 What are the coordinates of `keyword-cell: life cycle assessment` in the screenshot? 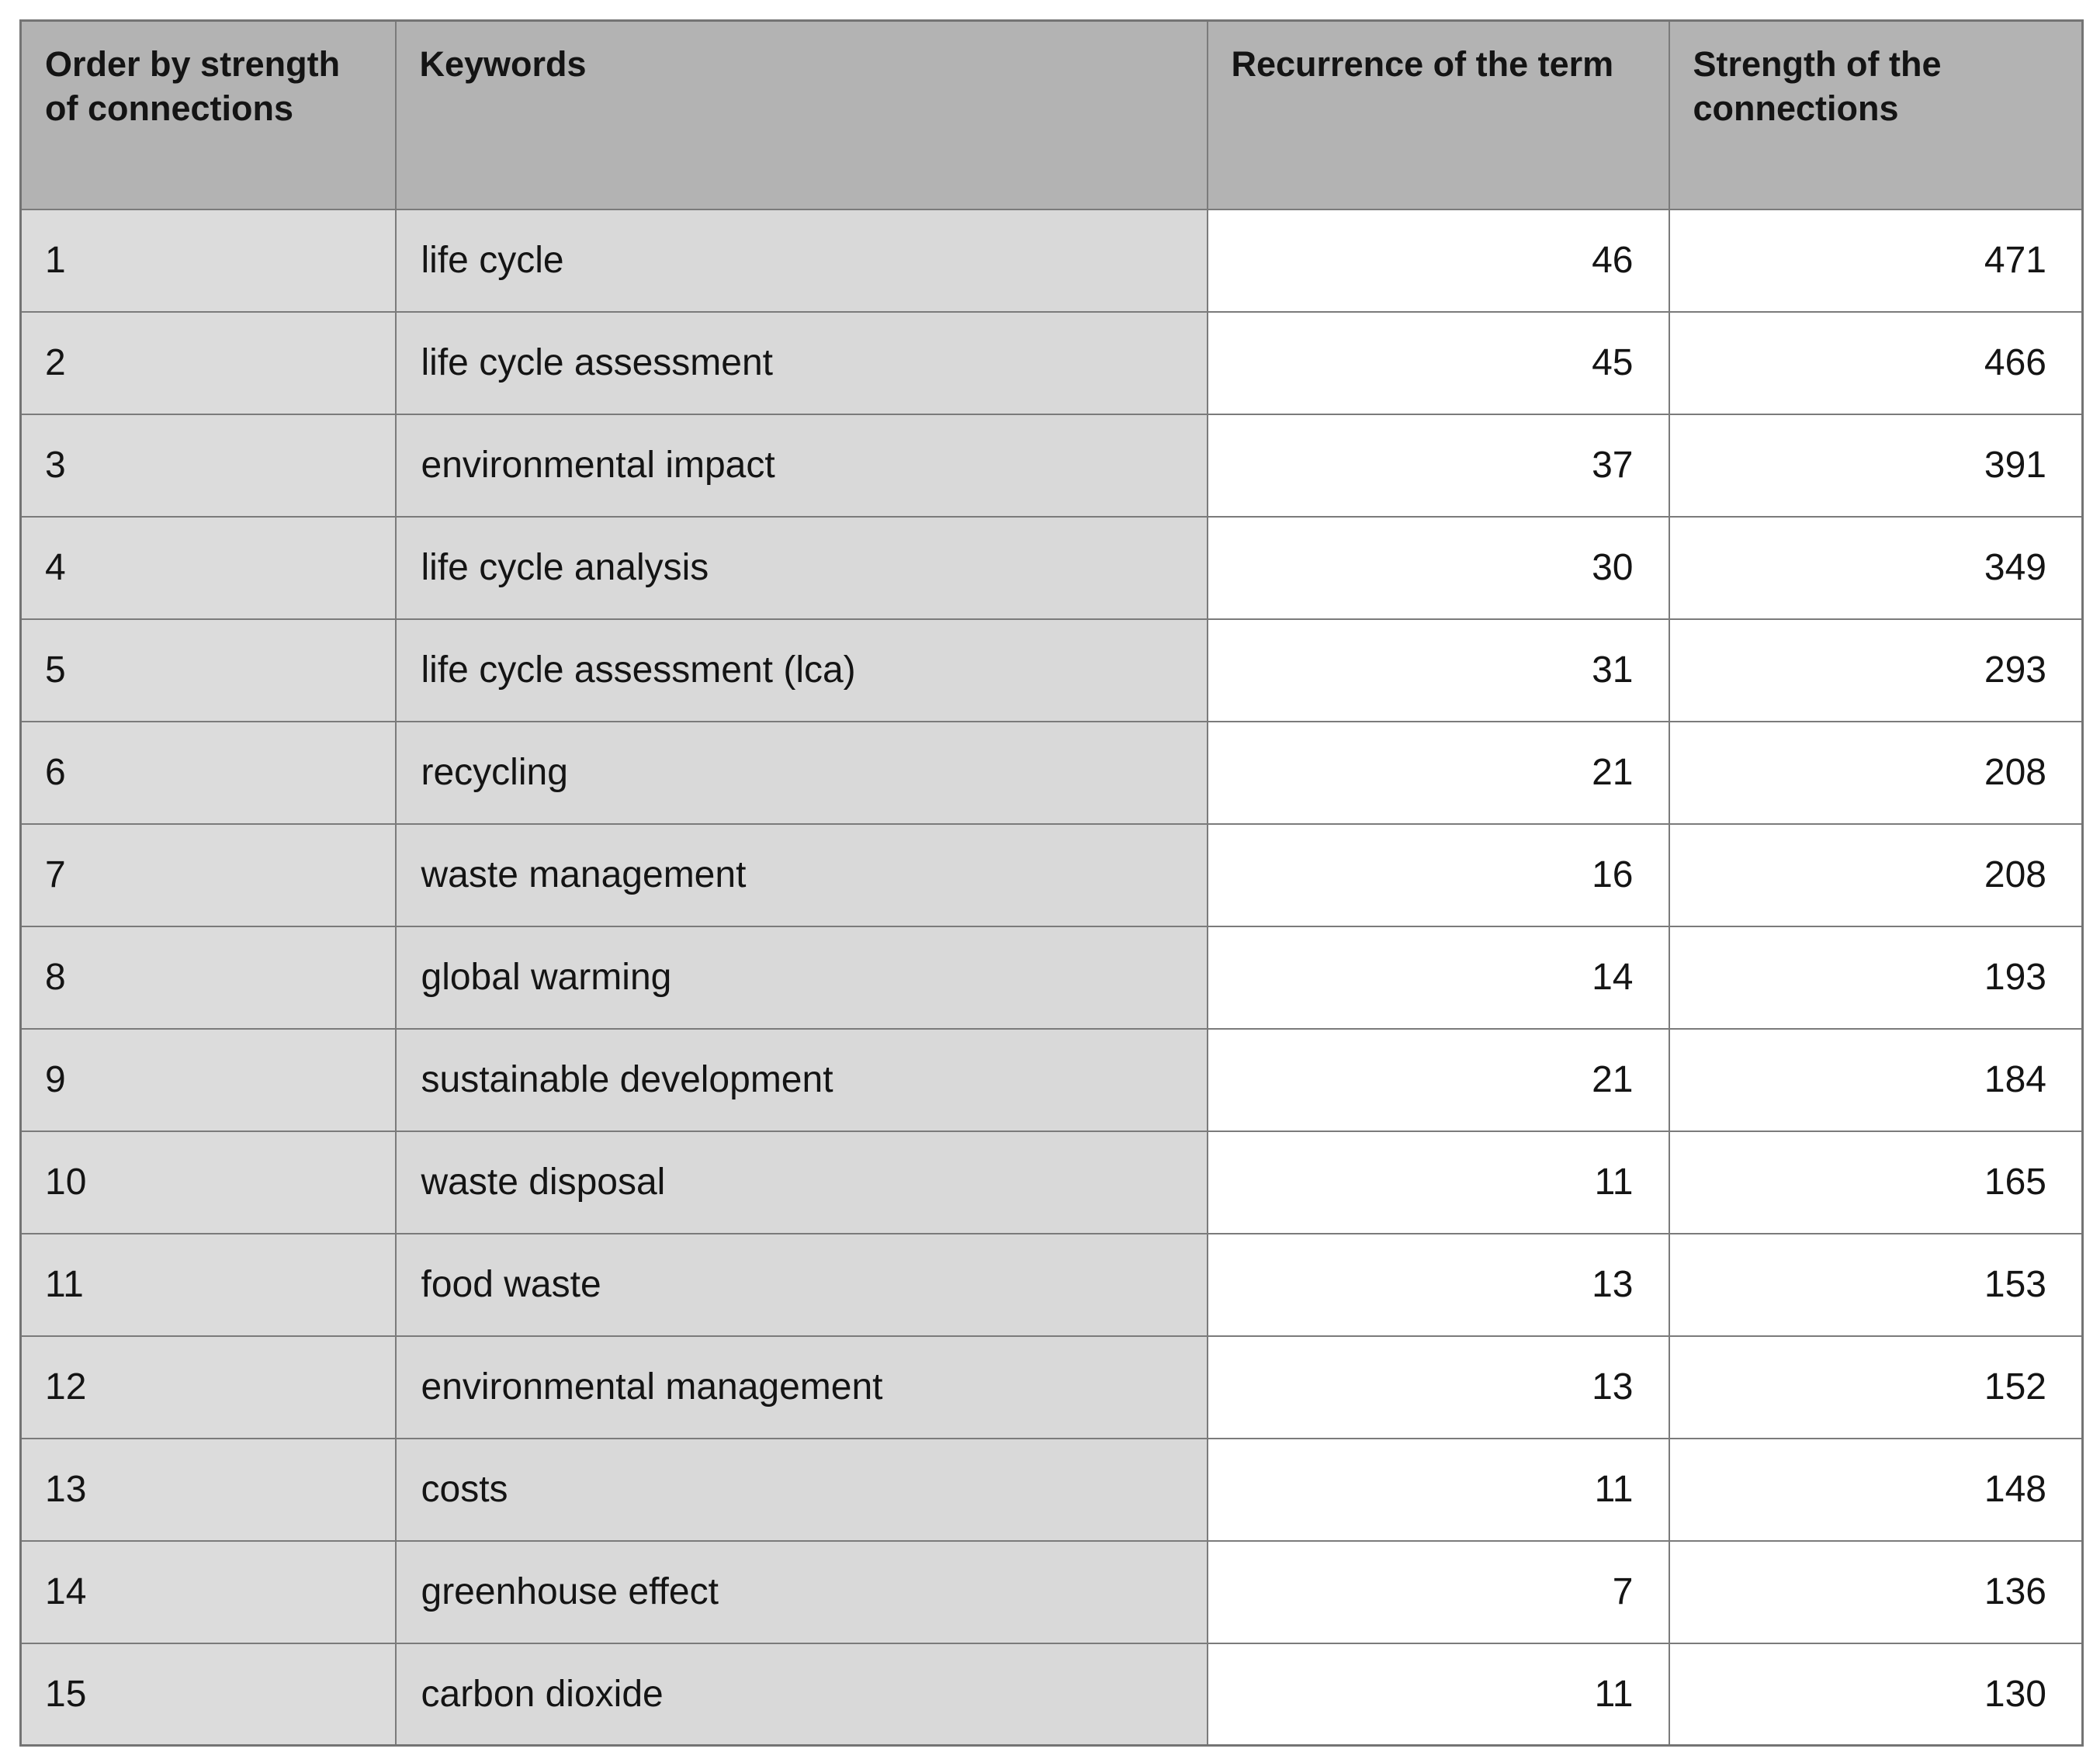 It's located at (801, 362).